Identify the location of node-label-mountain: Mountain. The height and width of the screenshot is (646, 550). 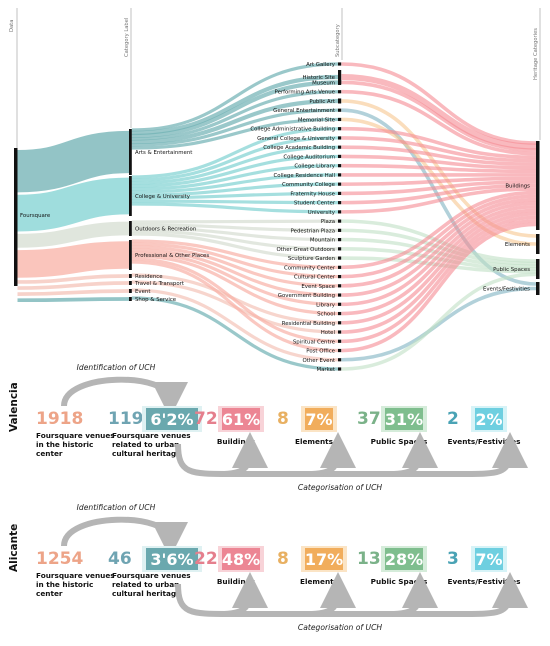
(322, 241).